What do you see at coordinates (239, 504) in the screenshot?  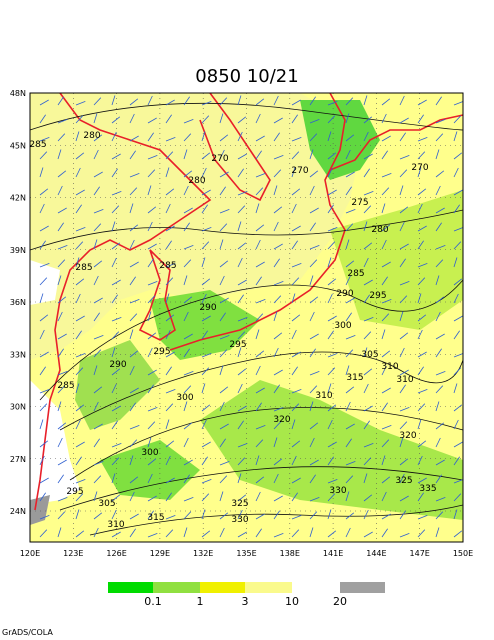 I see `contour-label: 325` at bounding box center [239, 504].